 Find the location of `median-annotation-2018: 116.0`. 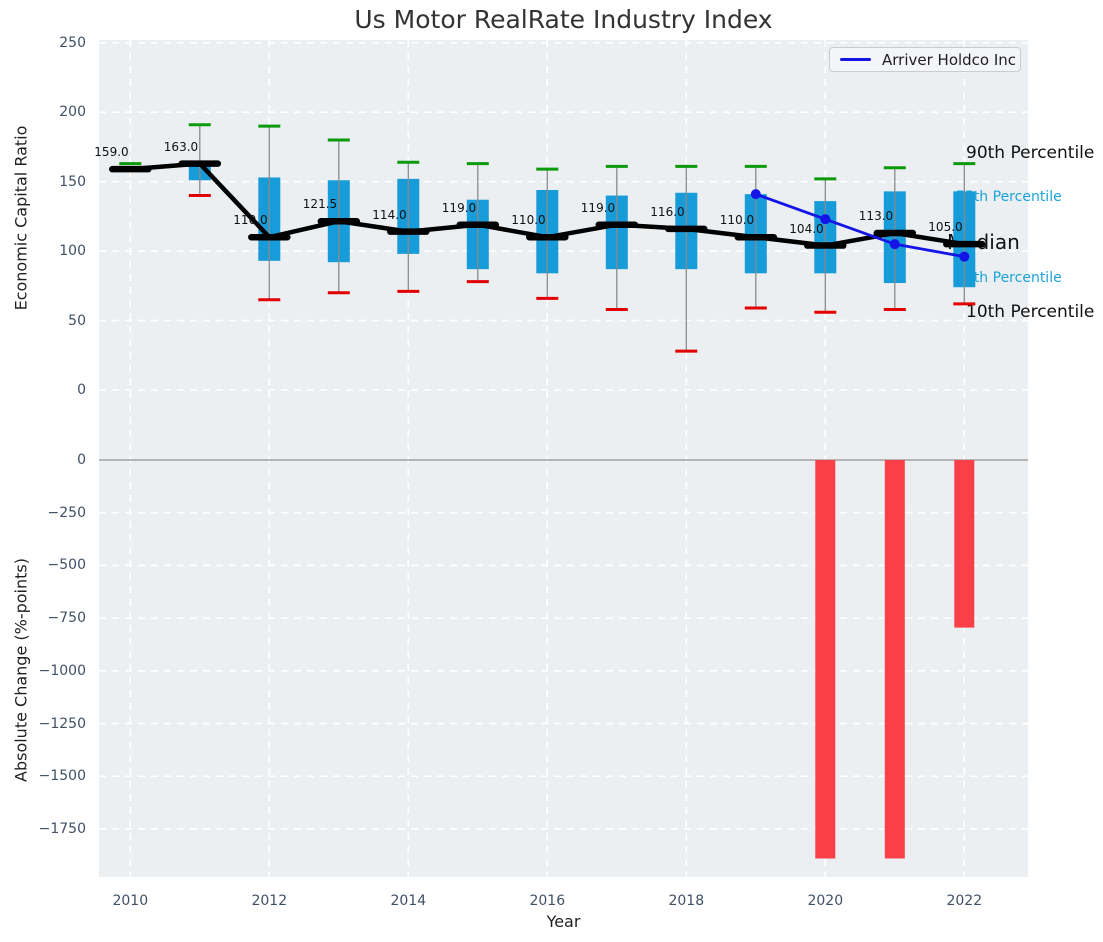

median-annotation-2018: 116.0 is located at coordinates (667, 211).